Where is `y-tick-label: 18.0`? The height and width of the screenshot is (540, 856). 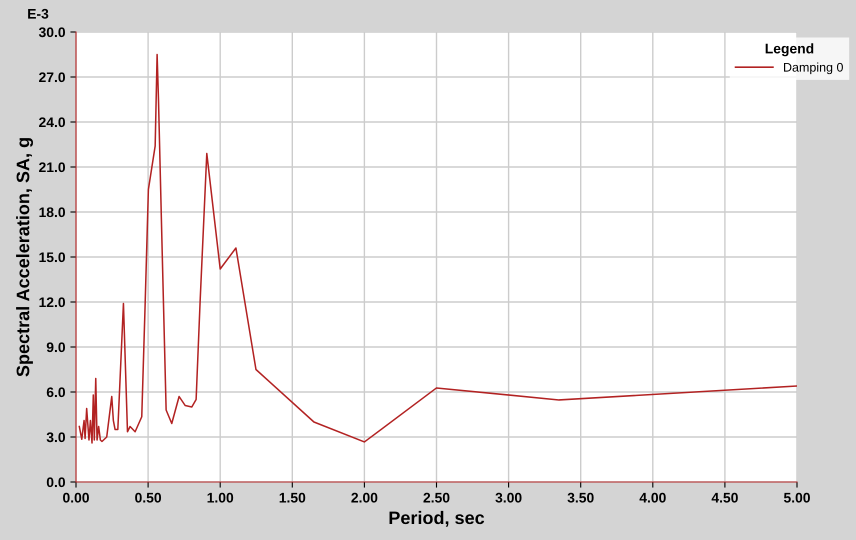 y-tick-label: 18.0 is located at coordinates (52, 212).